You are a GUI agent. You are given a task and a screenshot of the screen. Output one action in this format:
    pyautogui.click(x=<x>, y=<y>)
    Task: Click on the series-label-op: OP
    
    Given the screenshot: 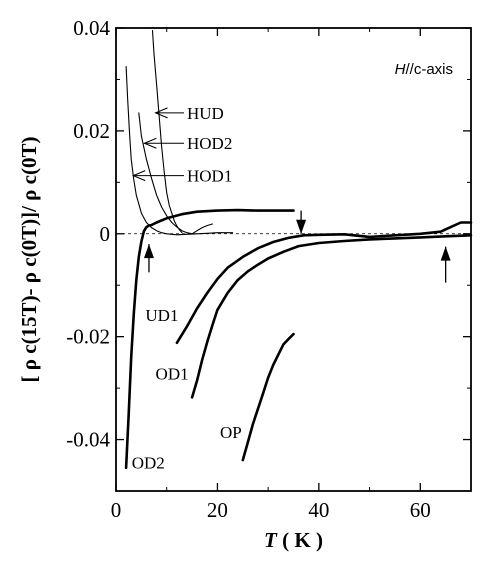 What is the action you would take?
    pyautogui.click(x=231, y=432)
    